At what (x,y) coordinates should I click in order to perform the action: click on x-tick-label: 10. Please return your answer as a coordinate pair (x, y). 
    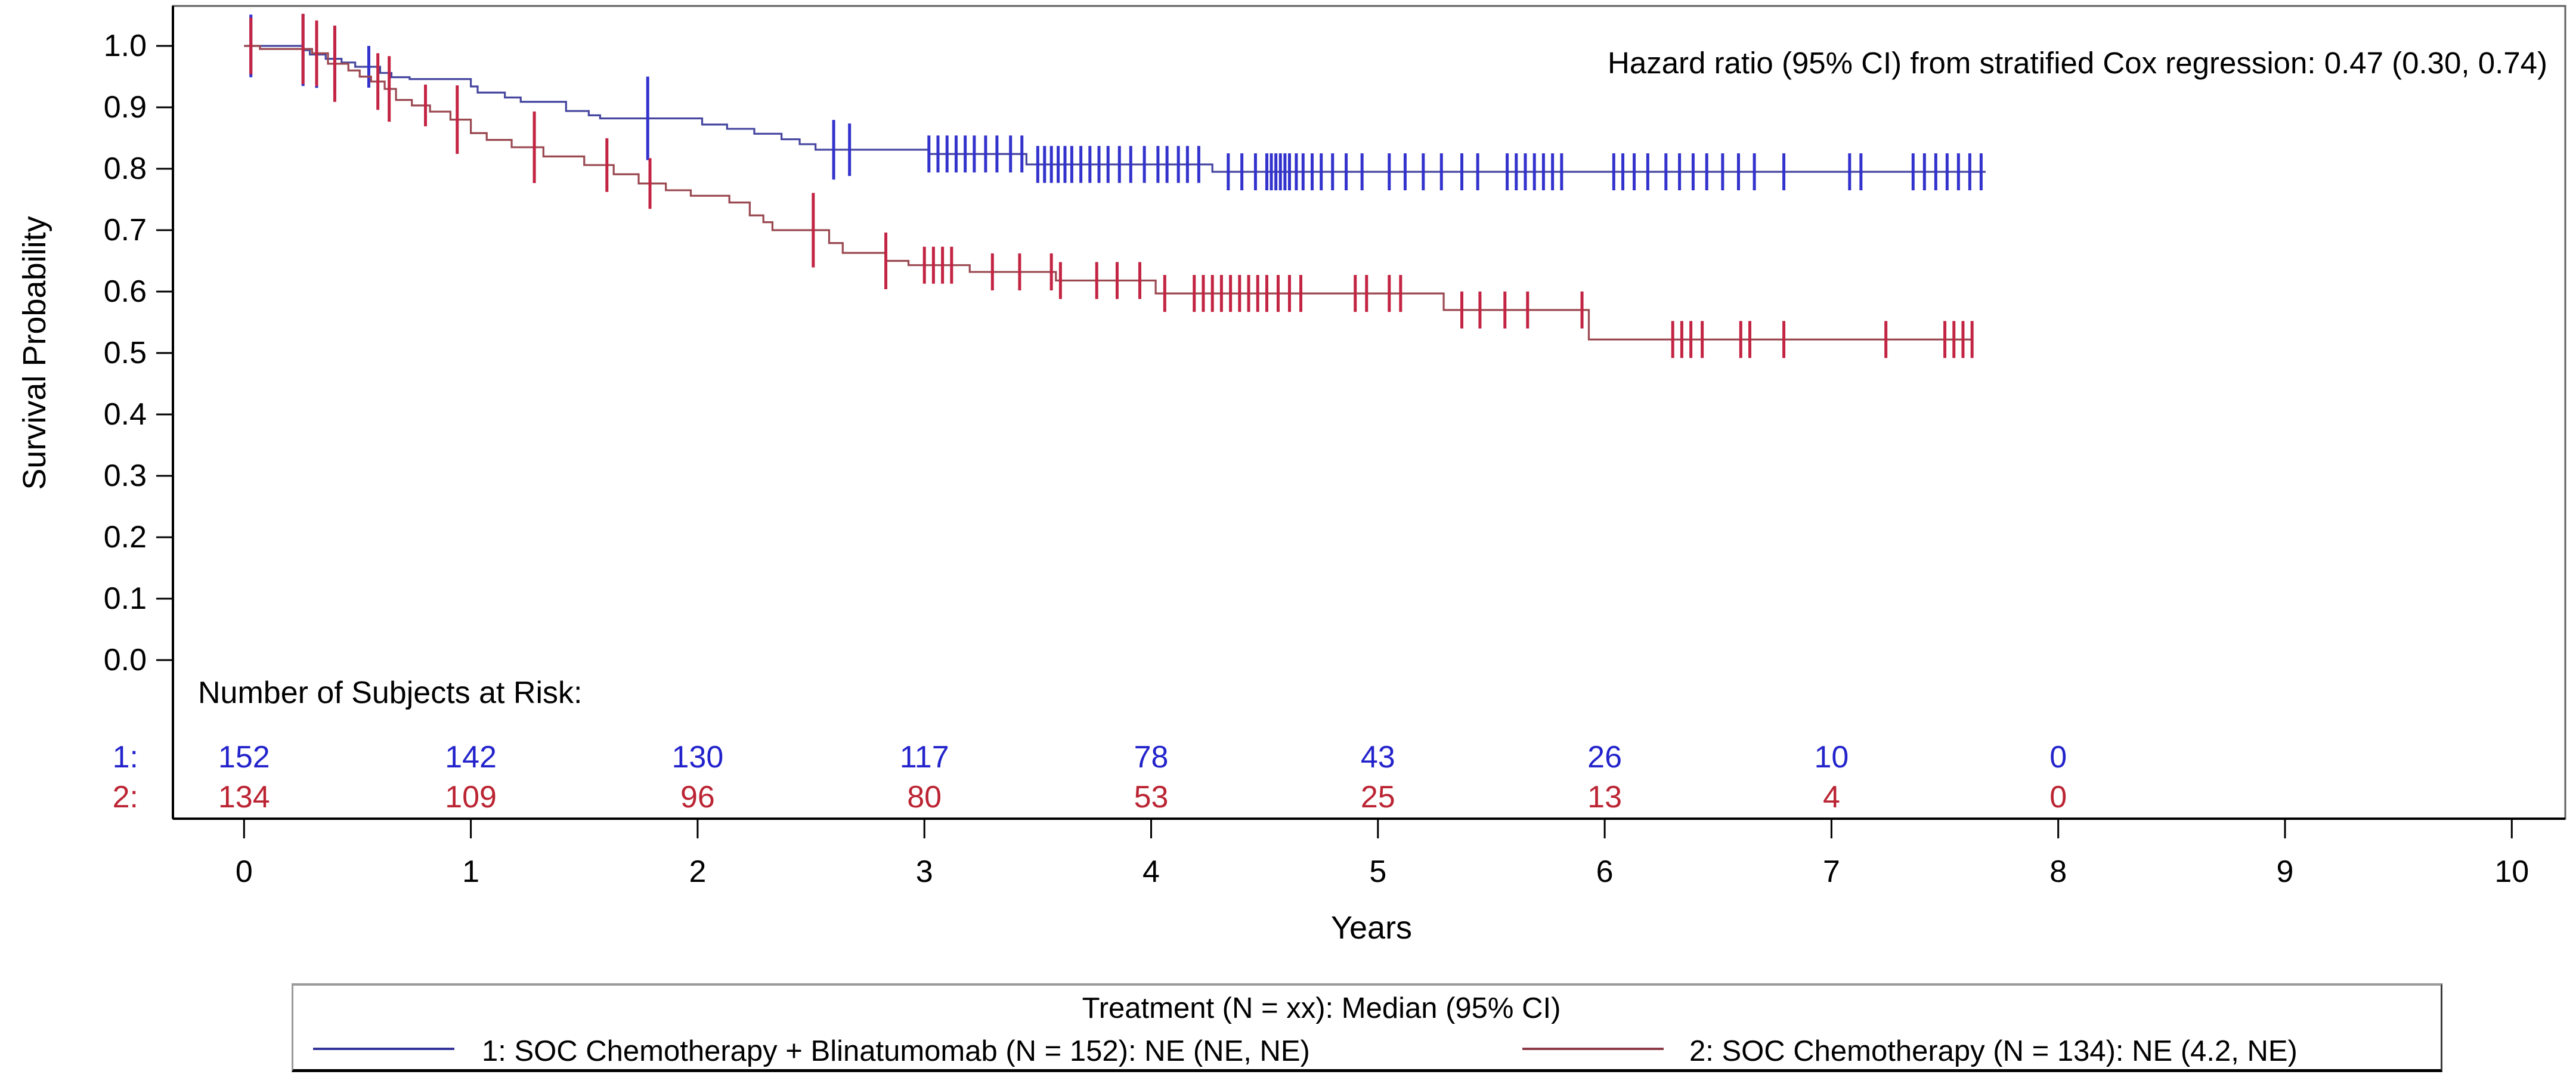
    Looking at the image, I should click on (2512, 871).